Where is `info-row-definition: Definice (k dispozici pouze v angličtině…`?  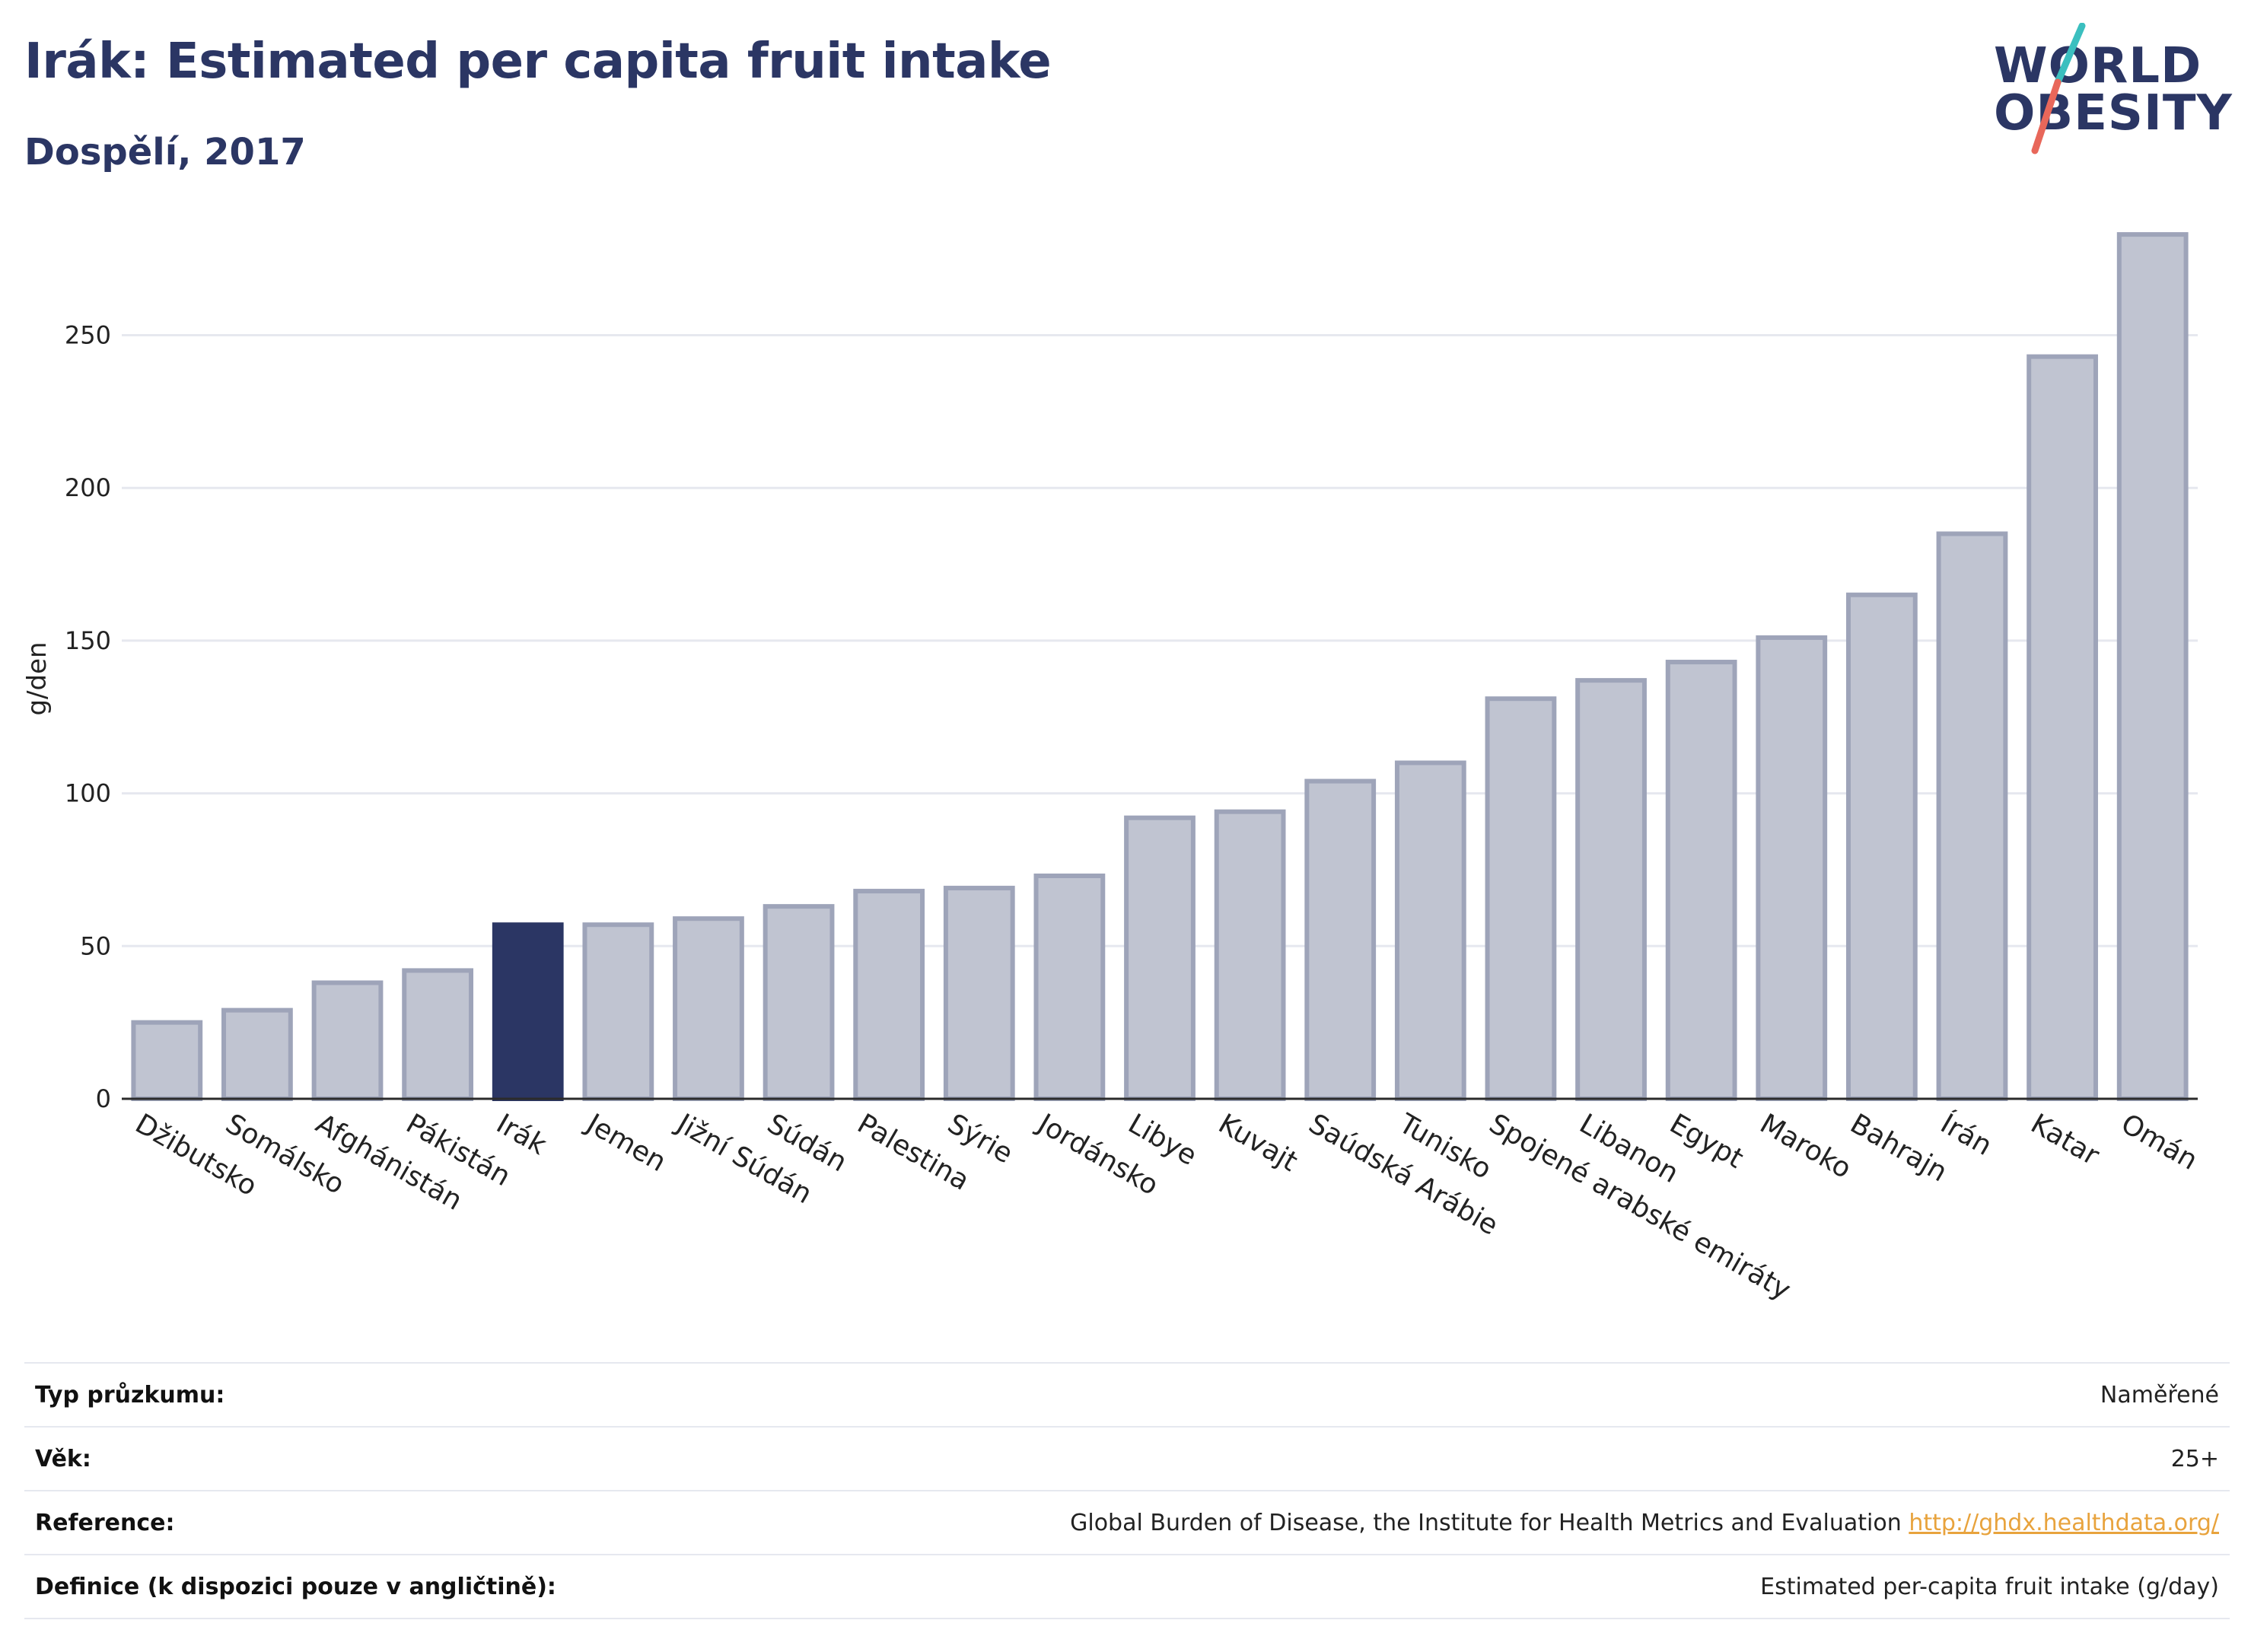 info-row-definition: Definice (k dispozici pouze v angličtině… is located at coordinates (1127, 1586).